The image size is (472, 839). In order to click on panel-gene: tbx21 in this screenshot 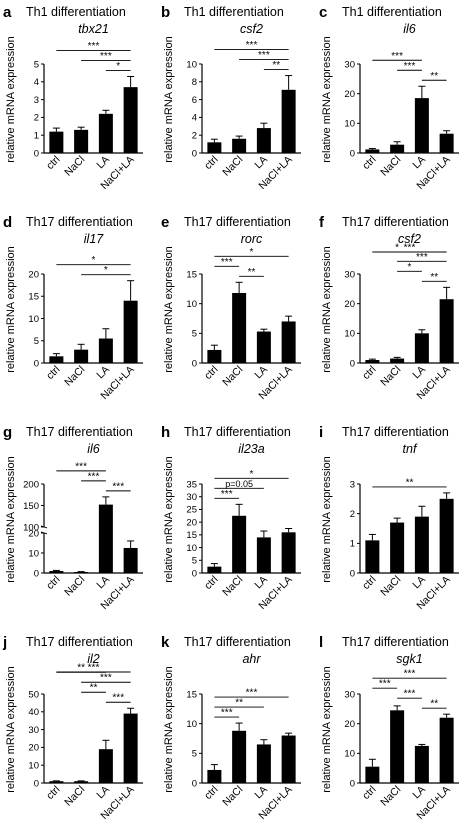, I will do `click(93, 29)`.